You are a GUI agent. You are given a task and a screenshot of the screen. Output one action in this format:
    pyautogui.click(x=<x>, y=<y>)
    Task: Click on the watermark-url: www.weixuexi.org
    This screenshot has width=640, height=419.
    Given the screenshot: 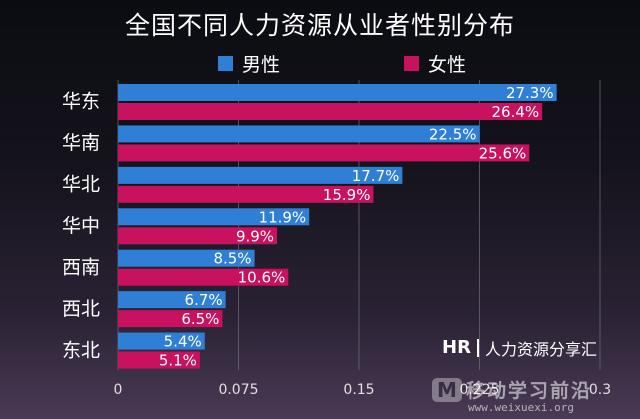 What is the action you would take?
    pyautogui.click(x=521, y=407)
    